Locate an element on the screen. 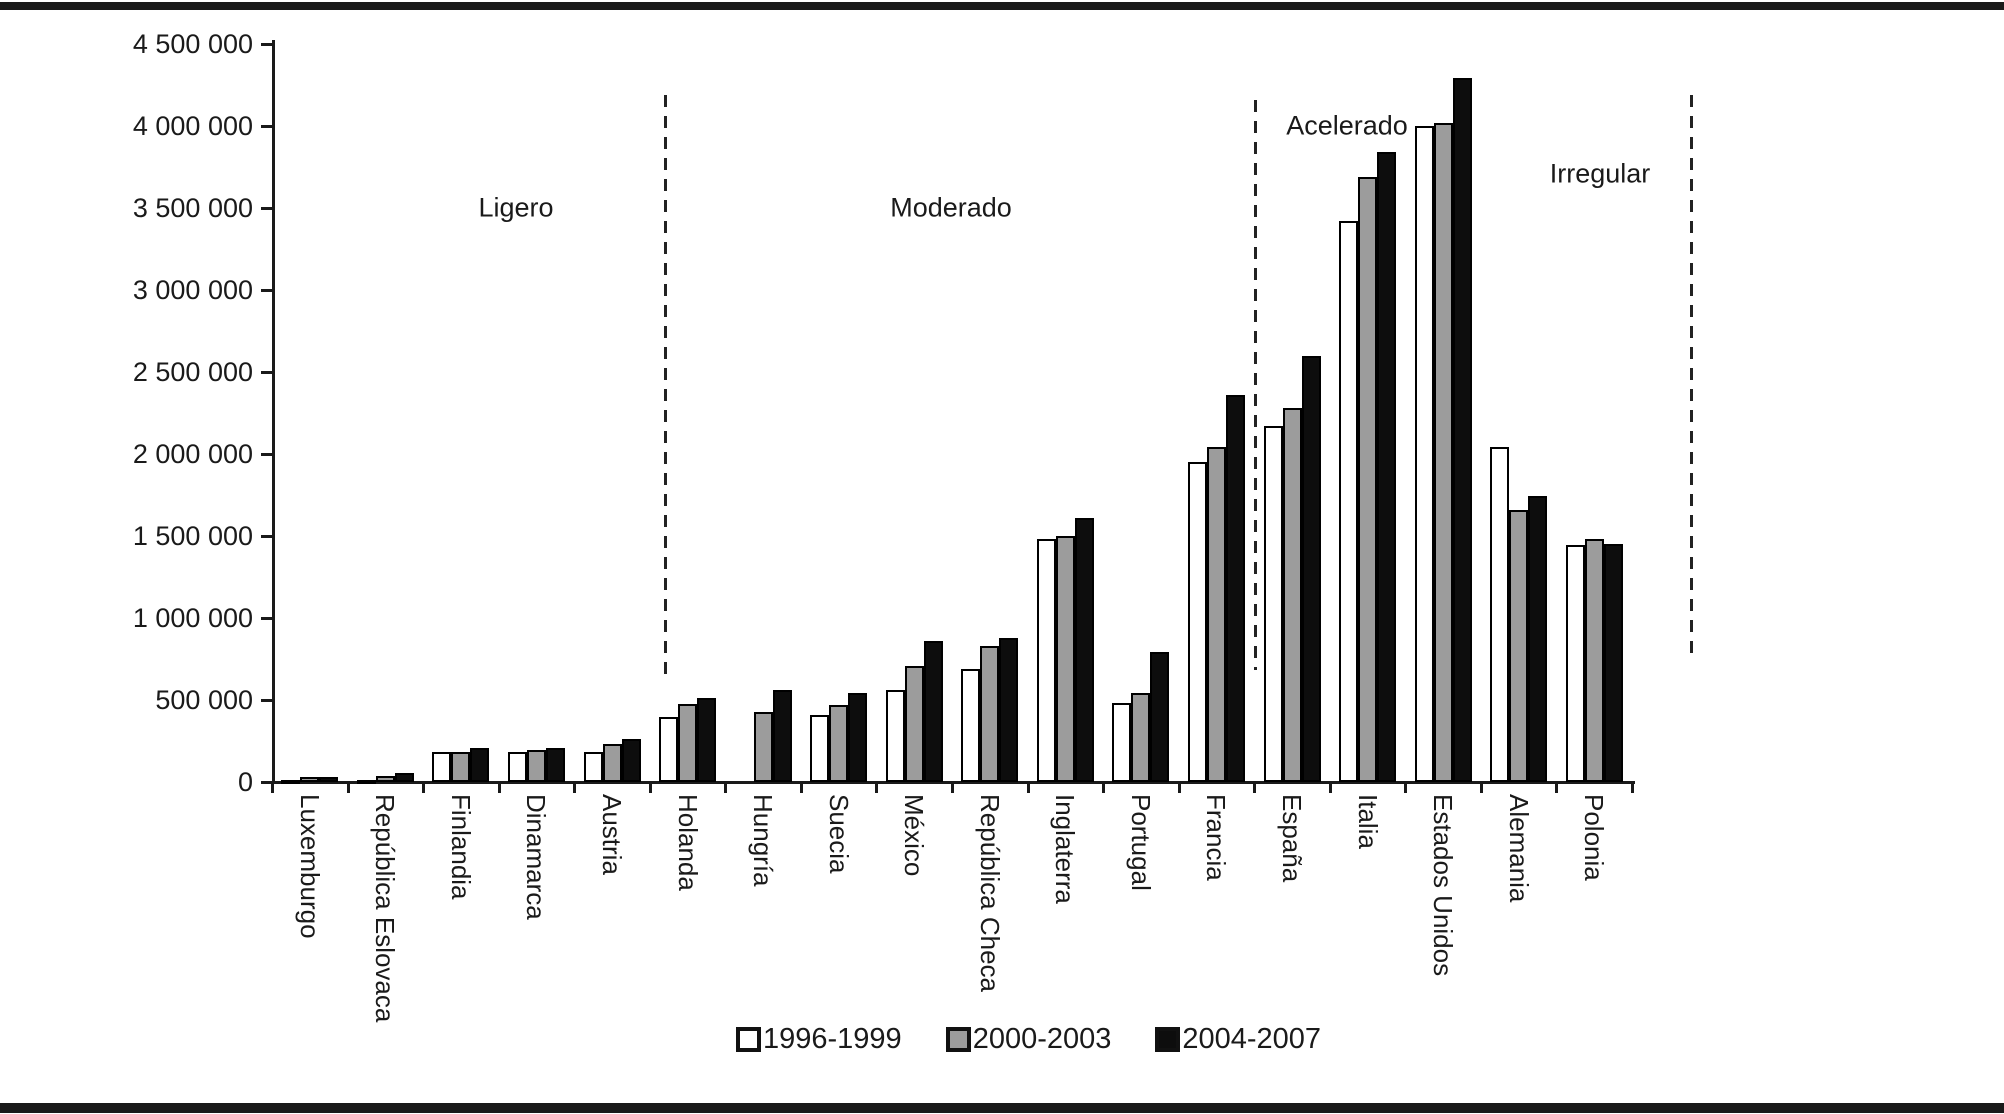  x-category-label-estados-unidos: Estados Unidos is located at coordinates (1443, 885).